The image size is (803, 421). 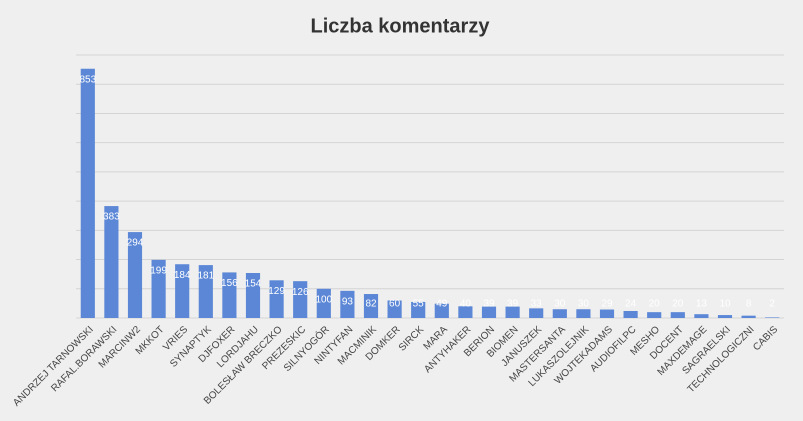 What do you see at coordinates (229, 283) in the screenshot?
I see `data-label: 156` at bounding box center [229, 283].